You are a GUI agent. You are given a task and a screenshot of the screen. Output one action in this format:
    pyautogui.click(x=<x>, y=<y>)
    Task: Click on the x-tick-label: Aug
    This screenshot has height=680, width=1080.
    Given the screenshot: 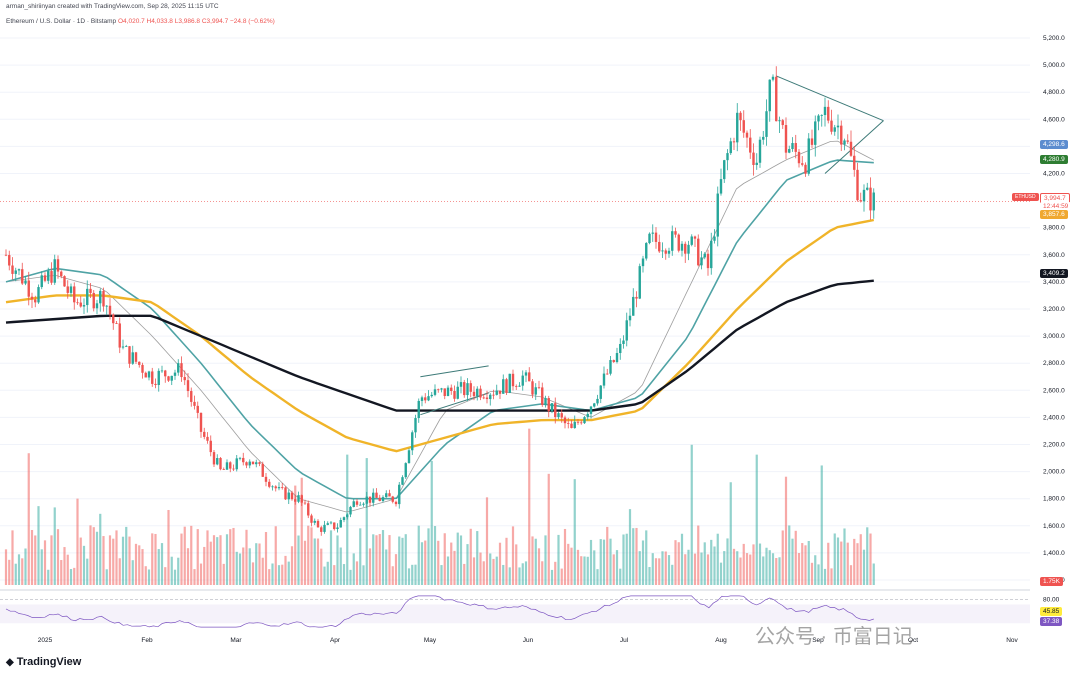 What is the action you would take?
    pyautogui.click(x=721, y=640)
    